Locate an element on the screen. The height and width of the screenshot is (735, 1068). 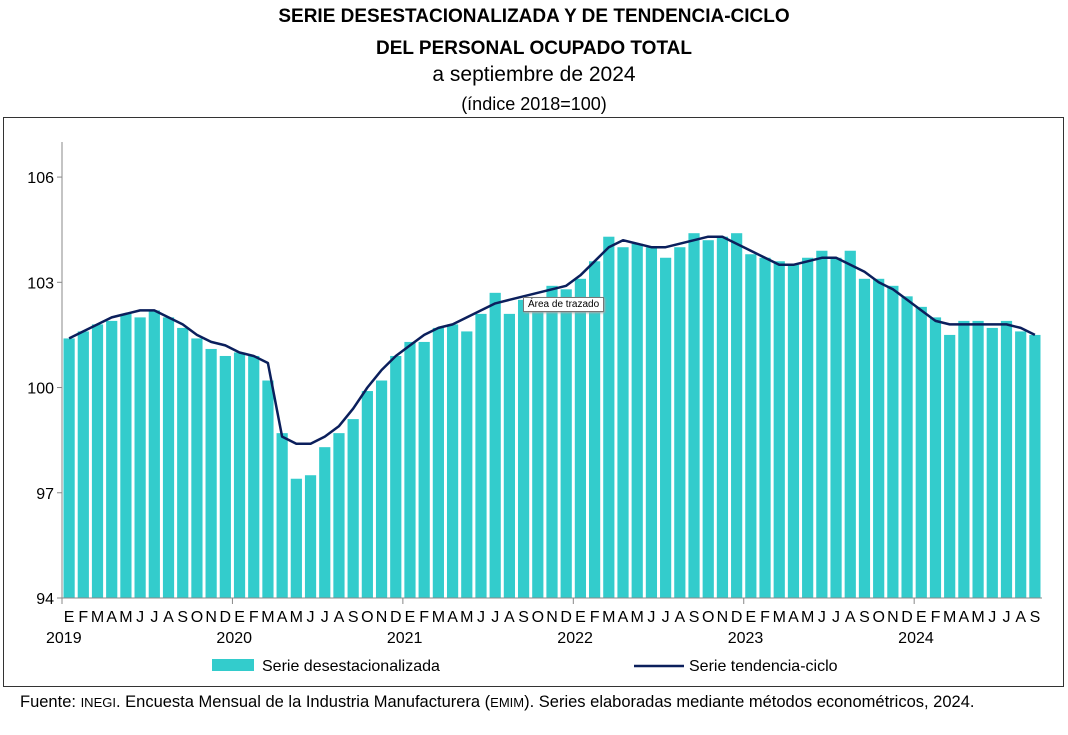
x-year-label: 2022 is located at coordinates (575, 638).